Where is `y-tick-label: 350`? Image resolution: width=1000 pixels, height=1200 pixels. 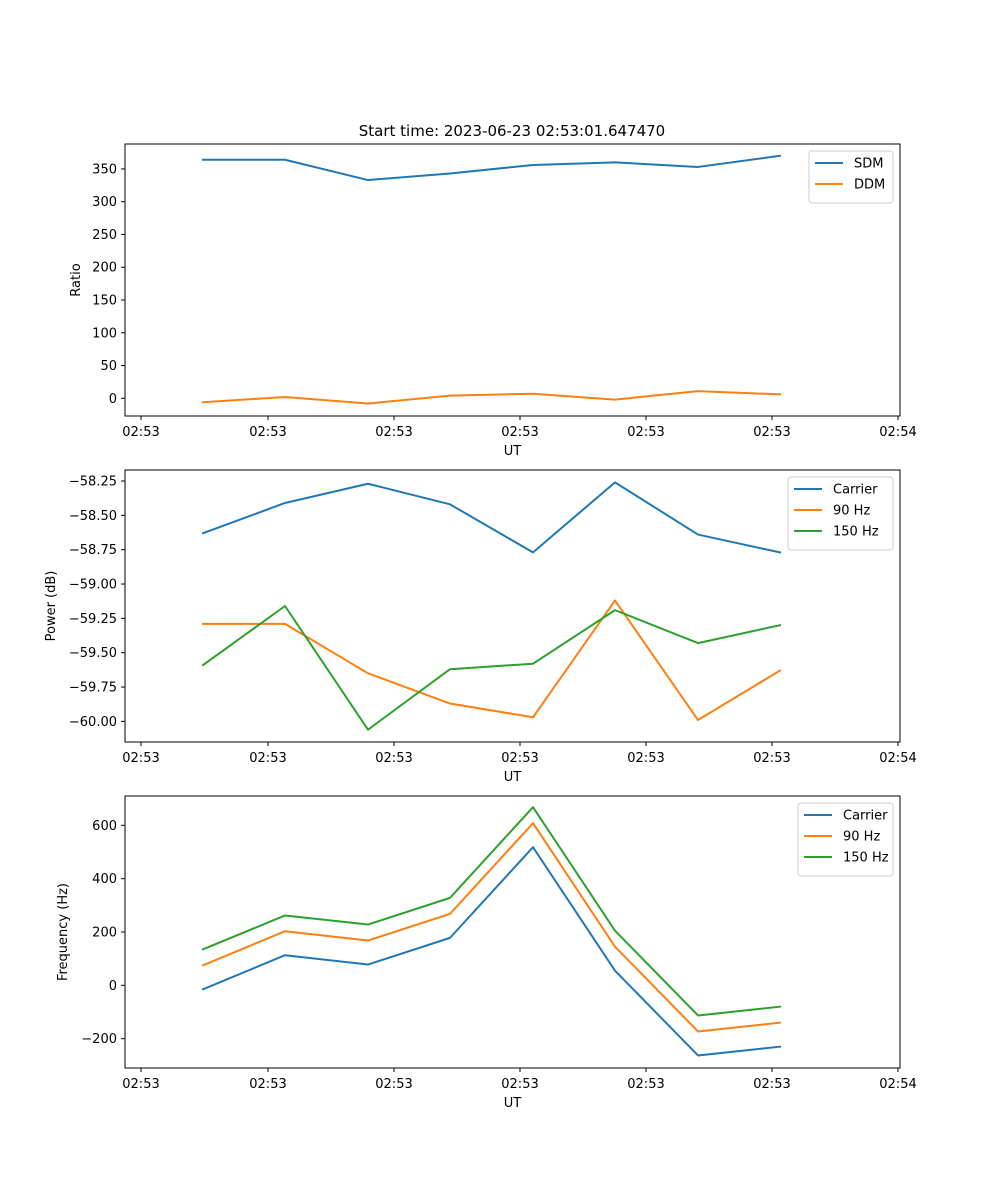 y-tick-label: 350 is located at coordinates (104, 169).